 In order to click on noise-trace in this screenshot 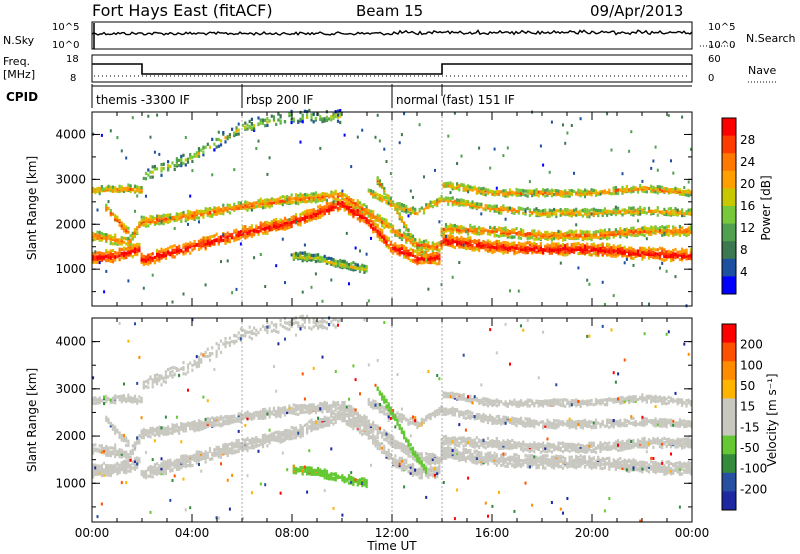, I will do `click(392, 36)`.